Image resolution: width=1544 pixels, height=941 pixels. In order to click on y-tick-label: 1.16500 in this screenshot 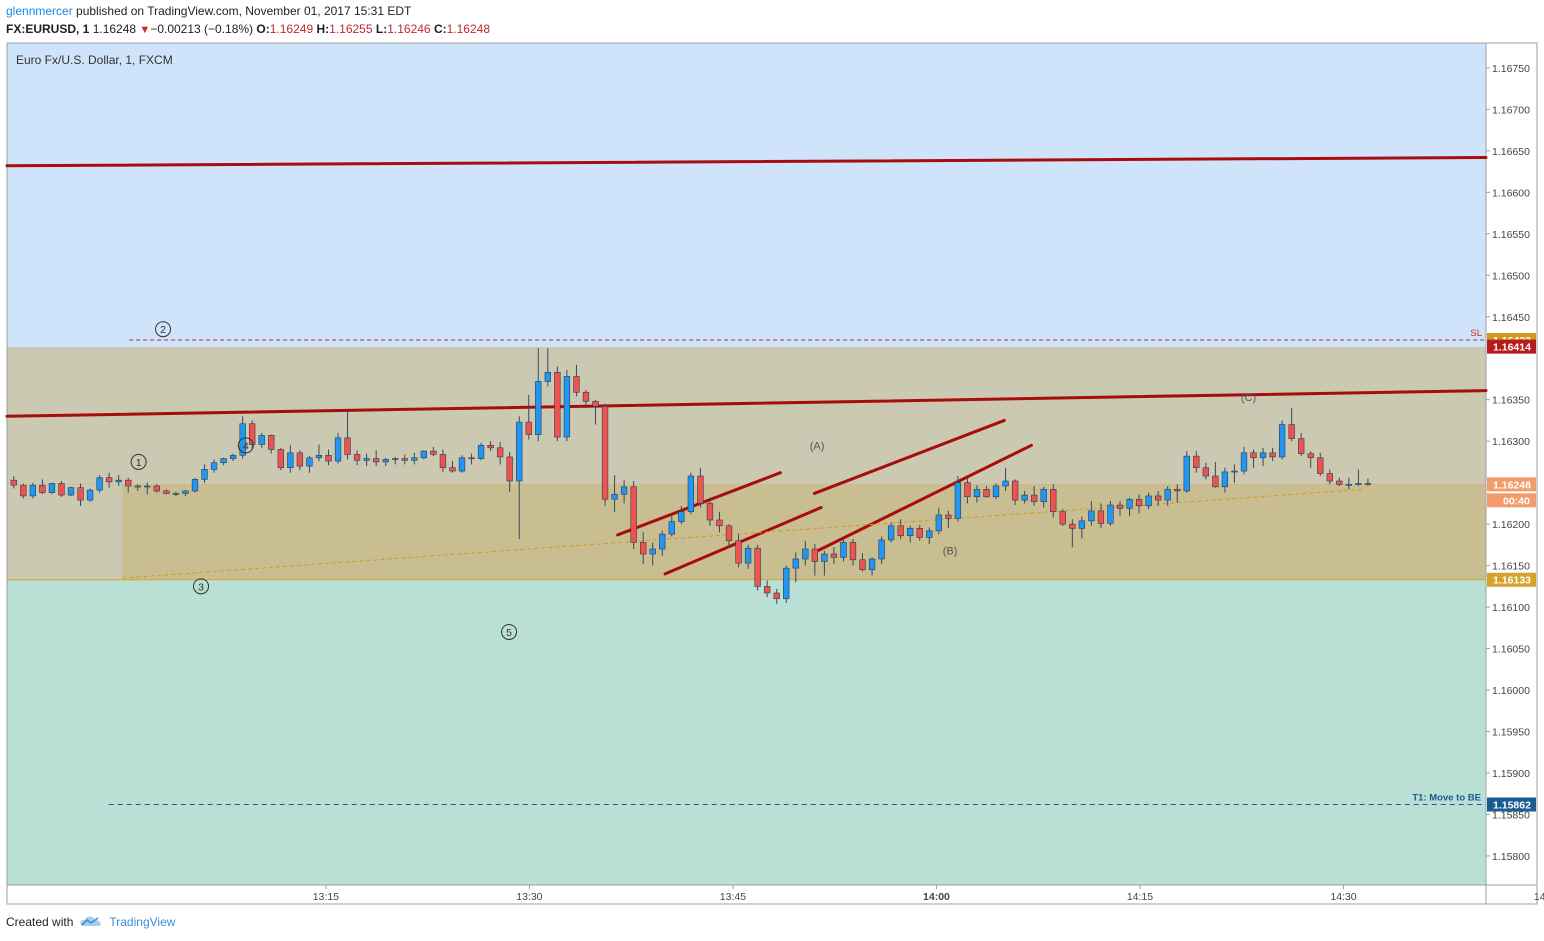, I will do `click(1511, 276)`.